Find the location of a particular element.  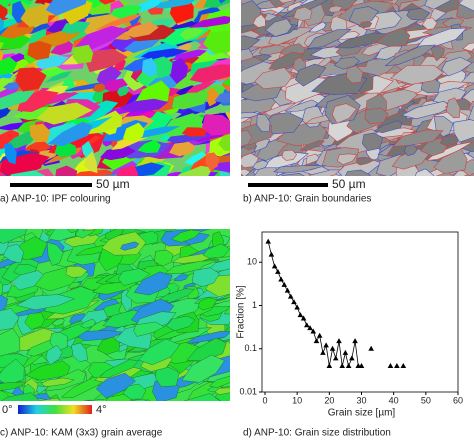

data-line is located at coordinates (335, 304).